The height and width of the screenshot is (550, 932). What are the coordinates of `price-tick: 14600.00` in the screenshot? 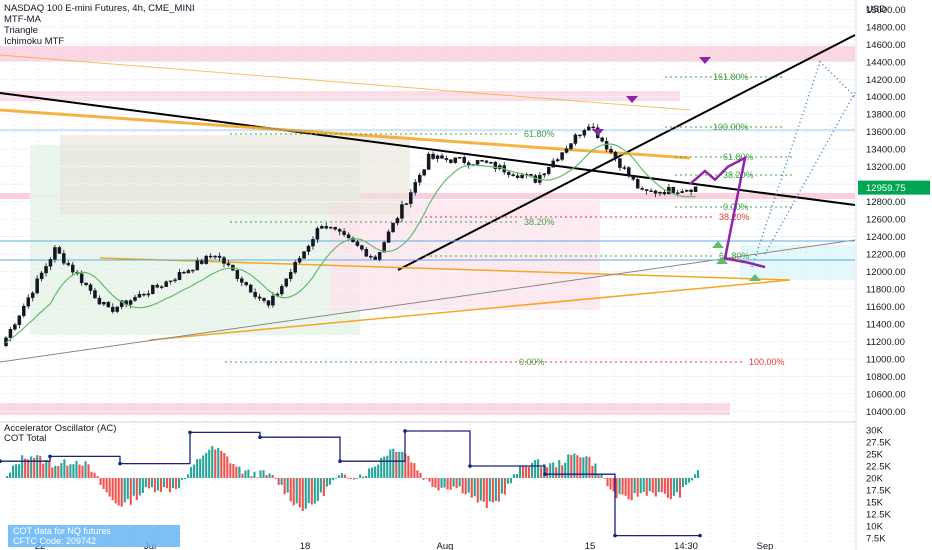 It's located at (886, 45).